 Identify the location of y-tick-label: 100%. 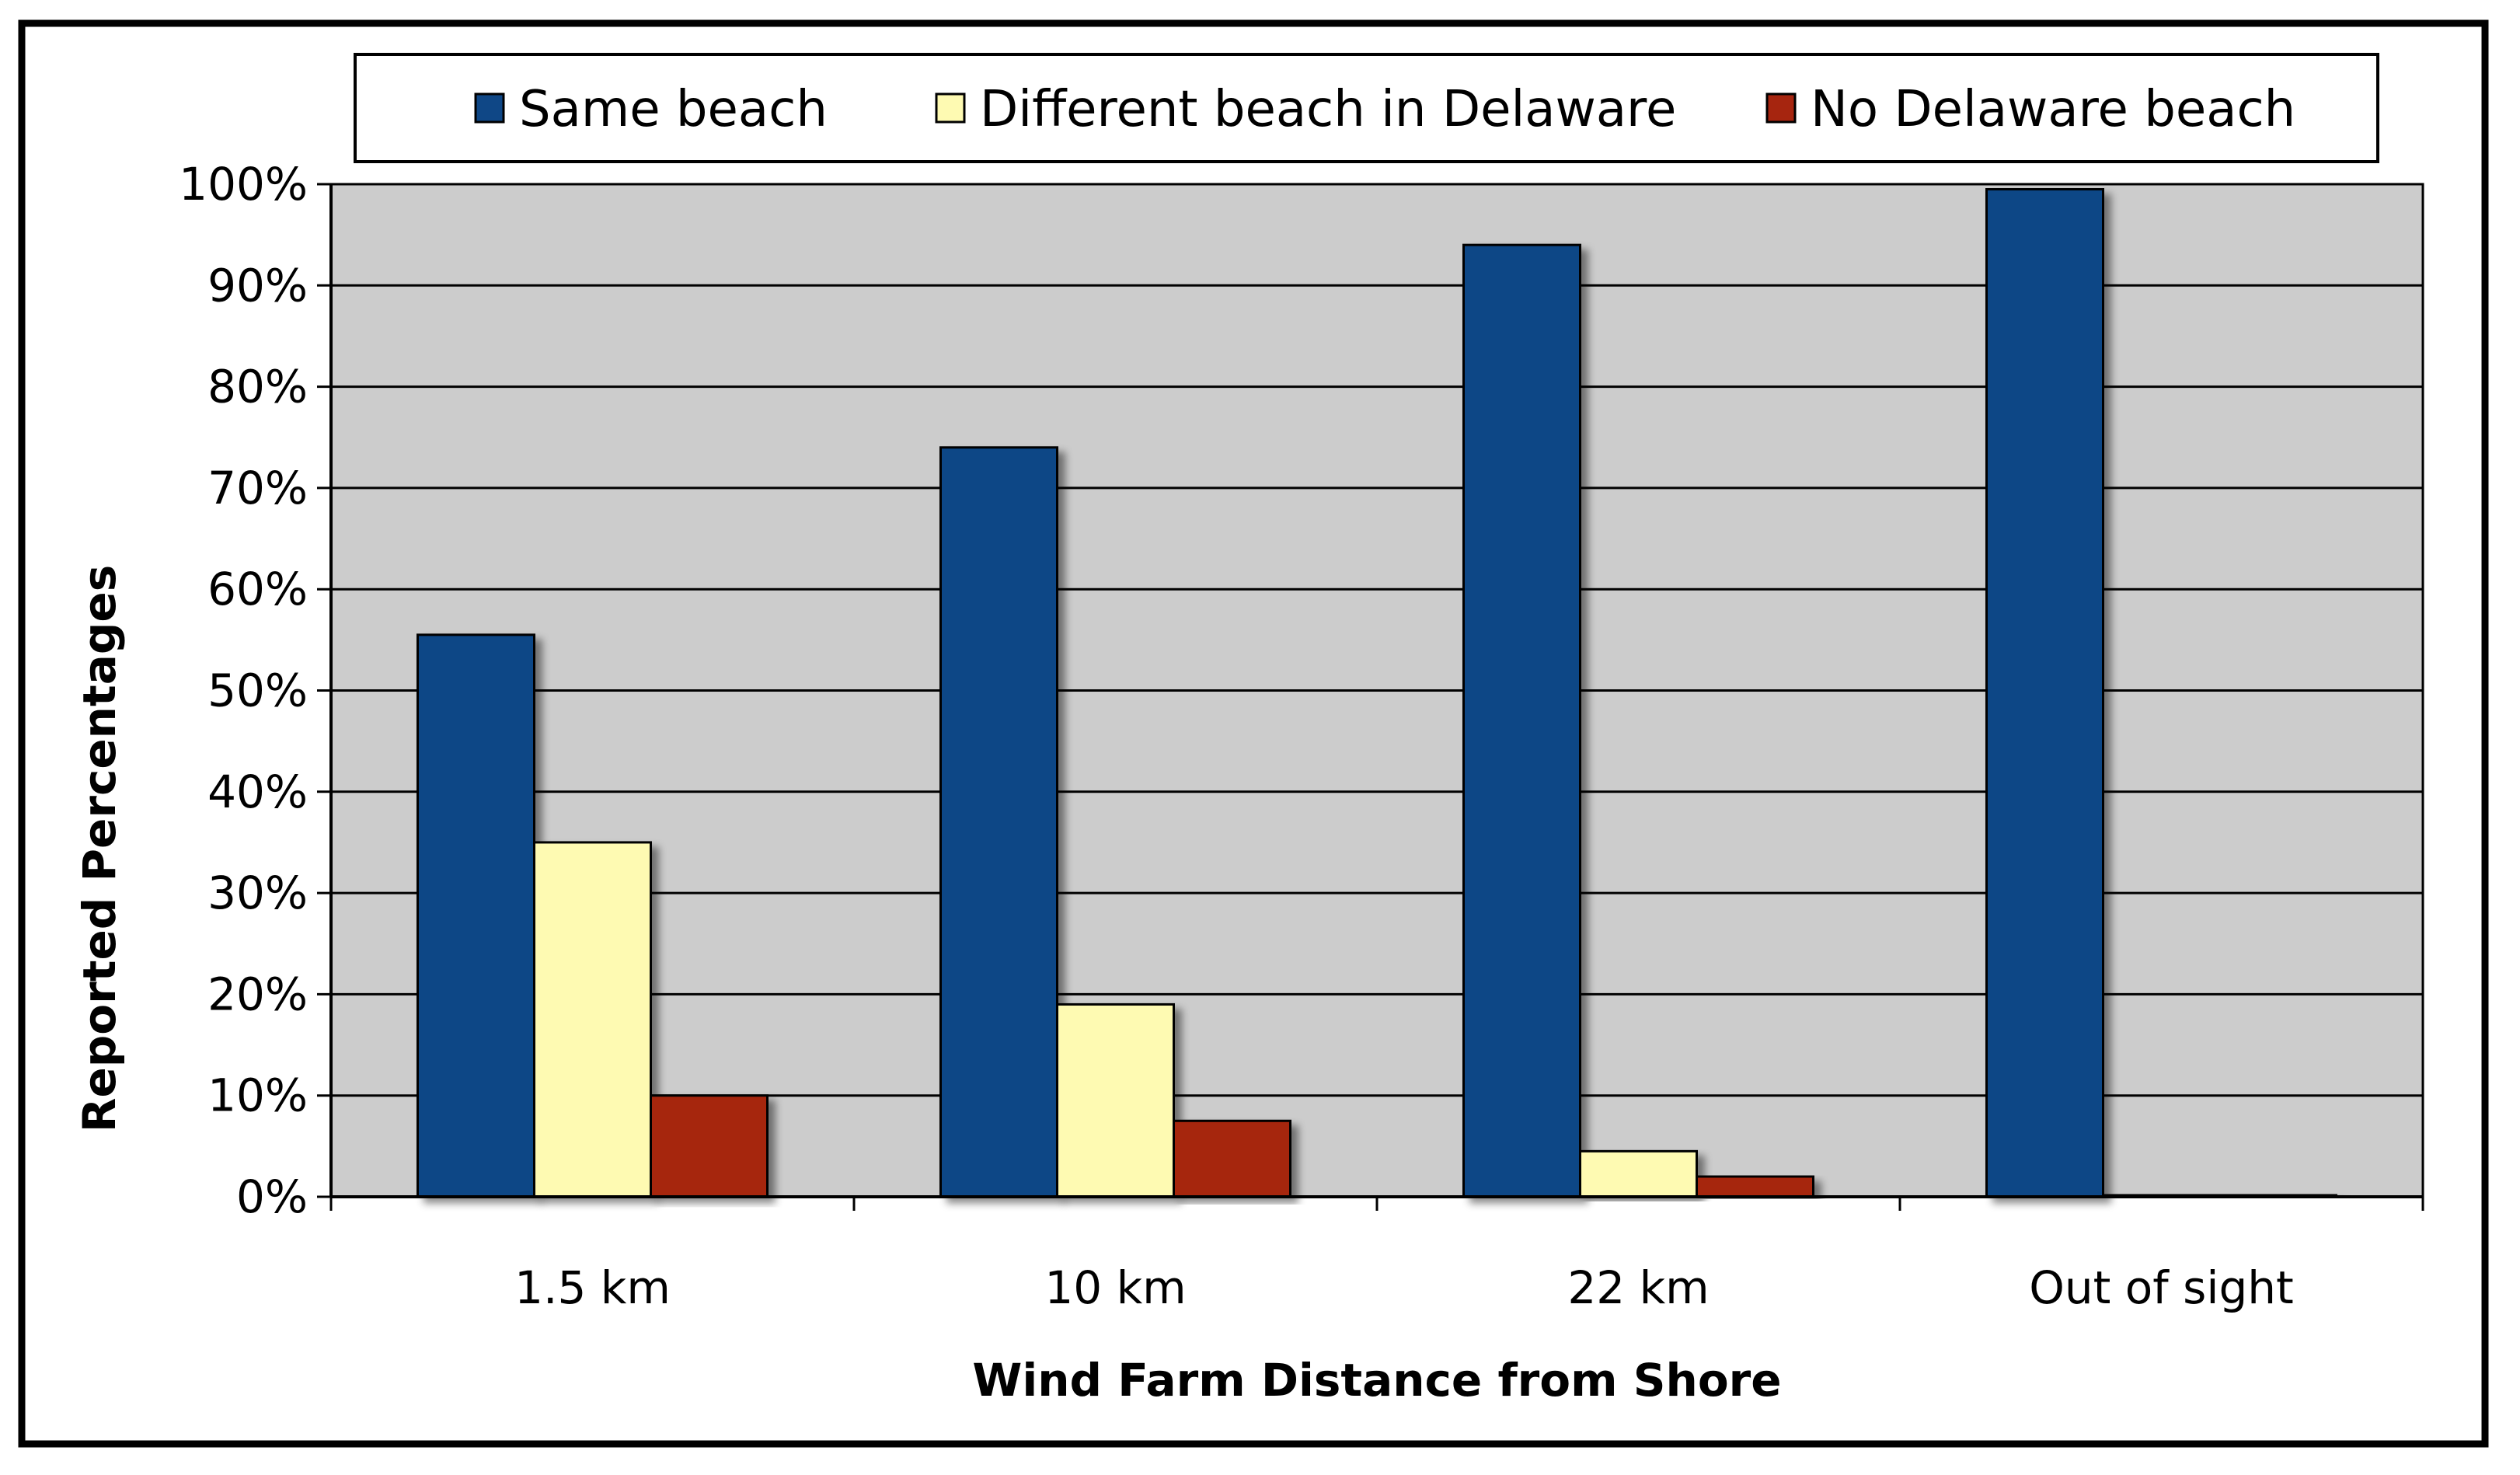
(244, 184).